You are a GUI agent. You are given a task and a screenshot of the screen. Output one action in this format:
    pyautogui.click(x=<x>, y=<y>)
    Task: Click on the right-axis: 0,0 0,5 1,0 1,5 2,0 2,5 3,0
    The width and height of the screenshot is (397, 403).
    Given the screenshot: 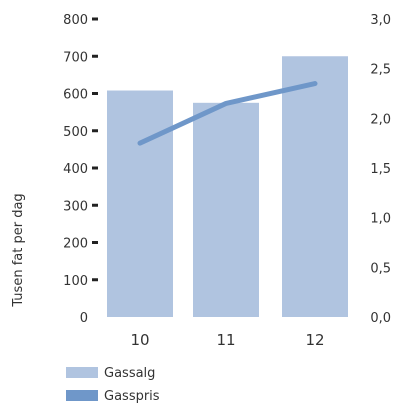 What is the action you would take?
    pyautogui.click(x=380, y=169)
    